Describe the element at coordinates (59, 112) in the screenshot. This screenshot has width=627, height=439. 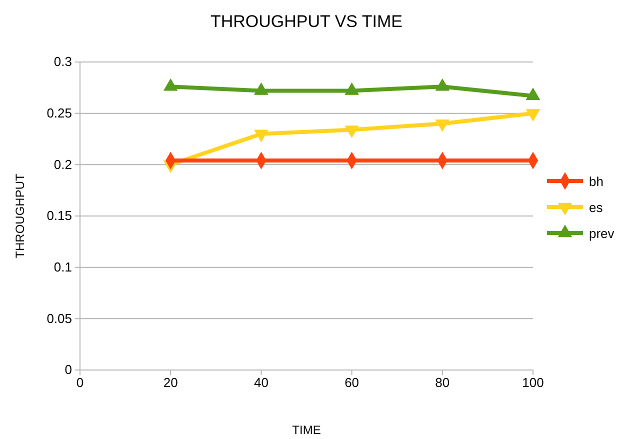
I see `y-tick-label: 0.25` at that location.